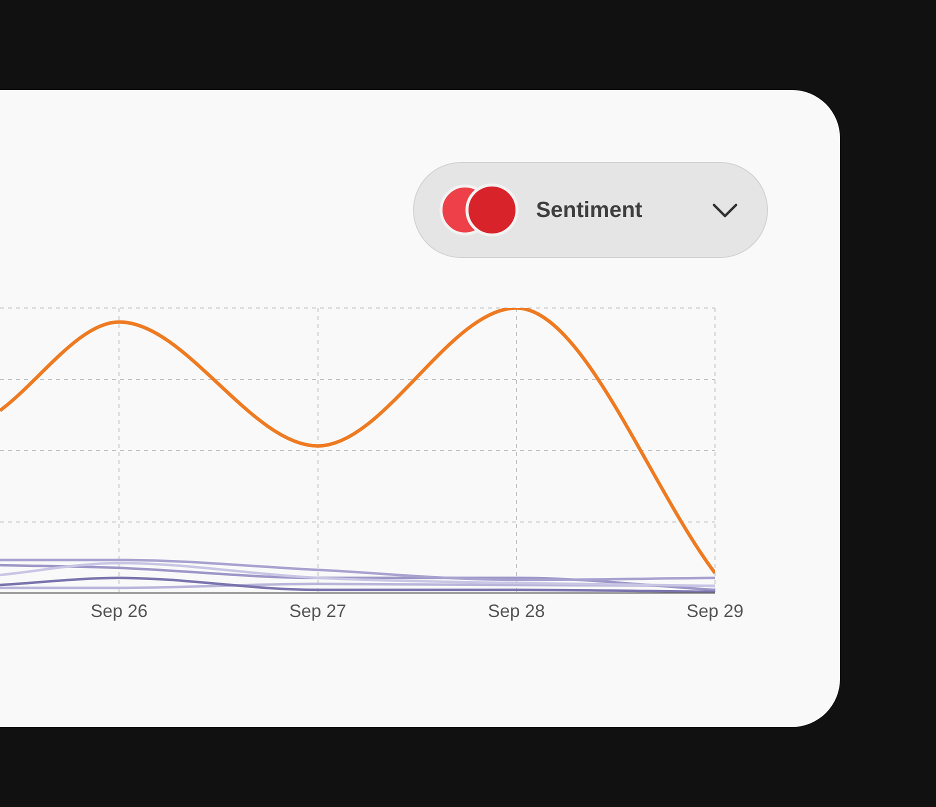 This screenshot has width=936, height=807. I want to click on x-tick-label: Sep 28, so click(516, 610).